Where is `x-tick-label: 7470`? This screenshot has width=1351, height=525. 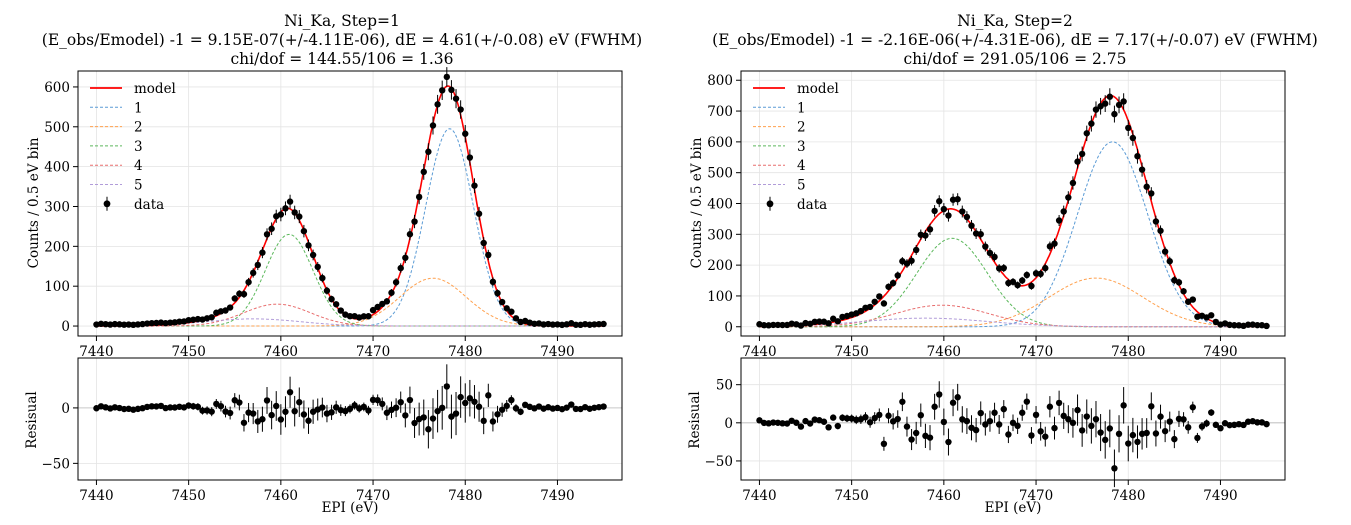 x-tick-label: 7470 is located at coordinates (373, 496).